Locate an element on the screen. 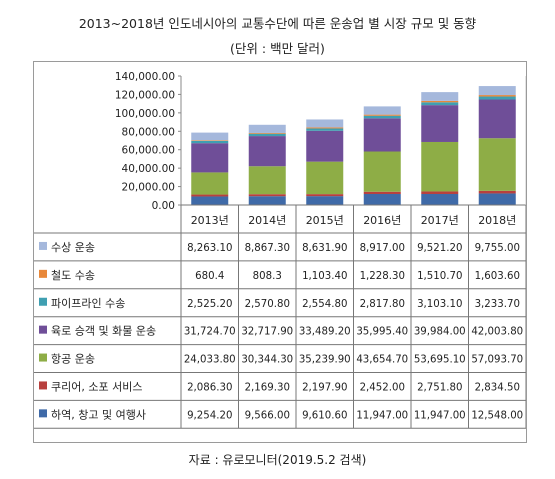  data-label: 33,489.20 is located at coordinates (325, 332).